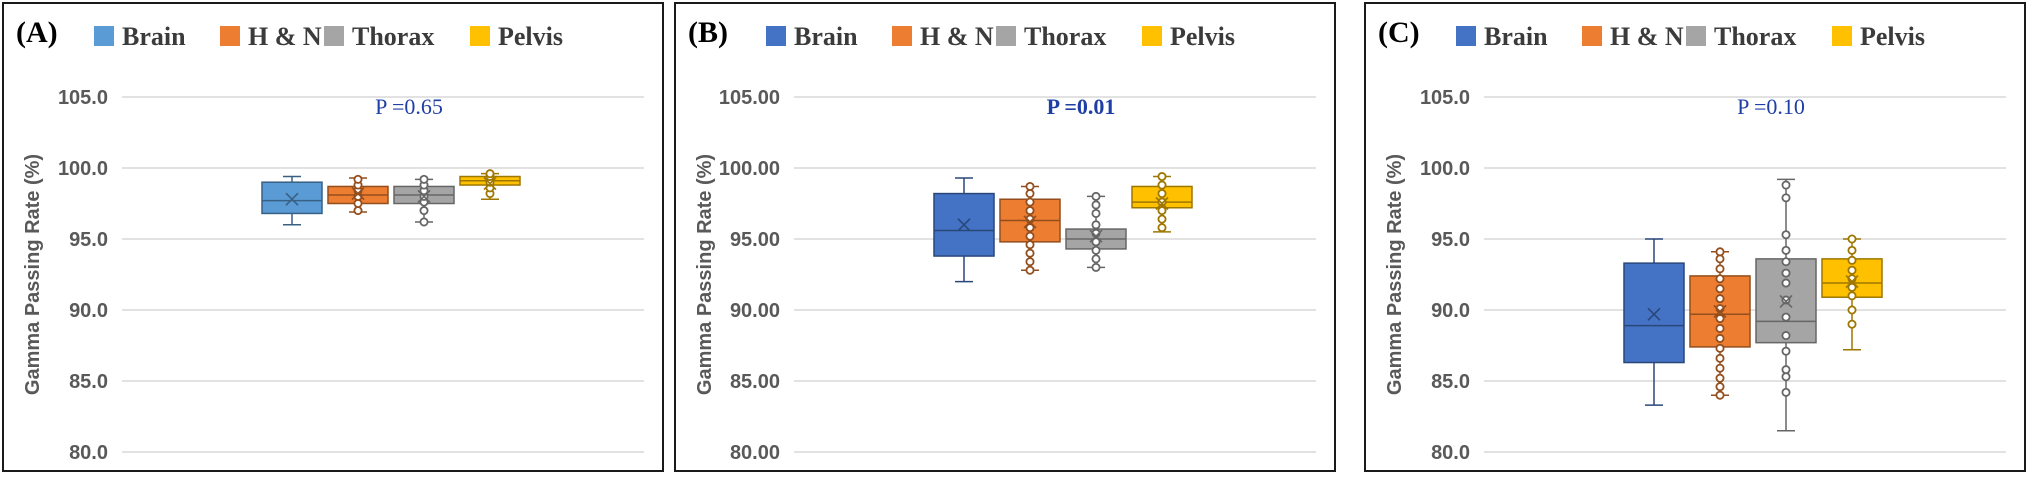  Describe the element at coordinates (708, 32) in the screenshot. I see `panel-label: (B)` at that location.